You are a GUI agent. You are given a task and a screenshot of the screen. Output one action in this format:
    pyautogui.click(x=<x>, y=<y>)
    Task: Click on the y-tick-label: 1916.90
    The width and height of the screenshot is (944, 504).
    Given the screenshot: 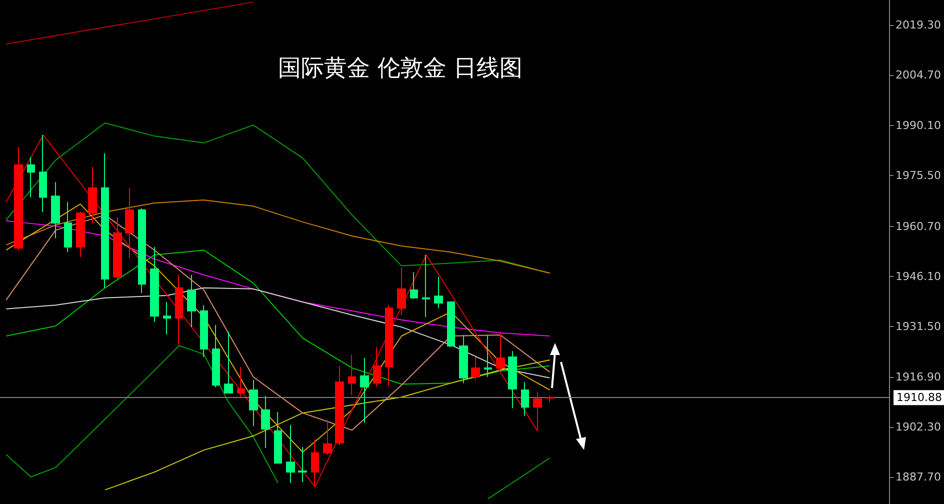 What is the action you would take?
    pyautogui.click(x=919, y=377)
    